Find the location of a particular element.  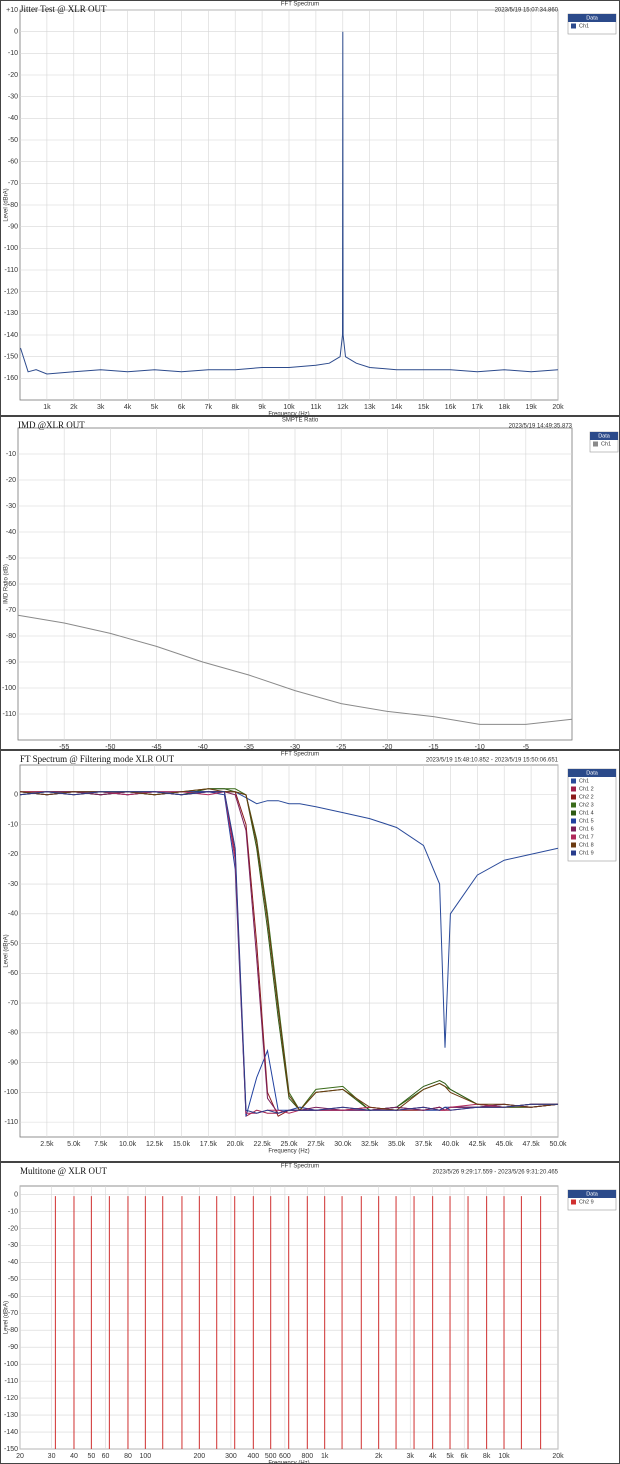

x-tick-label: 40 is located at coordinates (74, 1456).